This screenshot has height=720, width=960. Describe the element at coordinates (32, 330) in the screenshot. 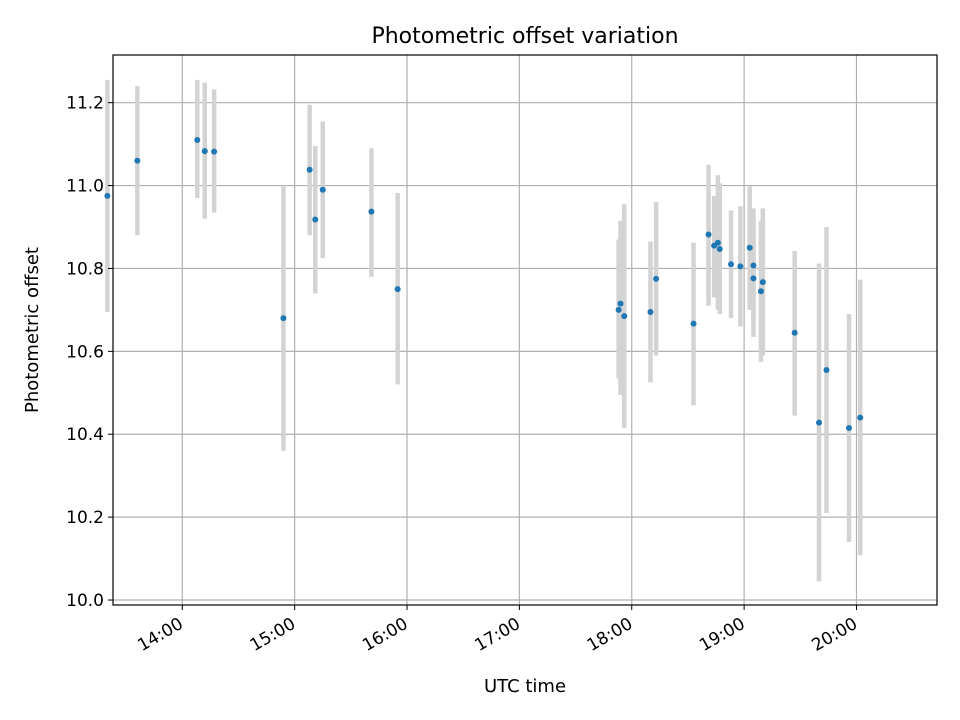

I see `y-axis-label: Photometric offset` at that location.